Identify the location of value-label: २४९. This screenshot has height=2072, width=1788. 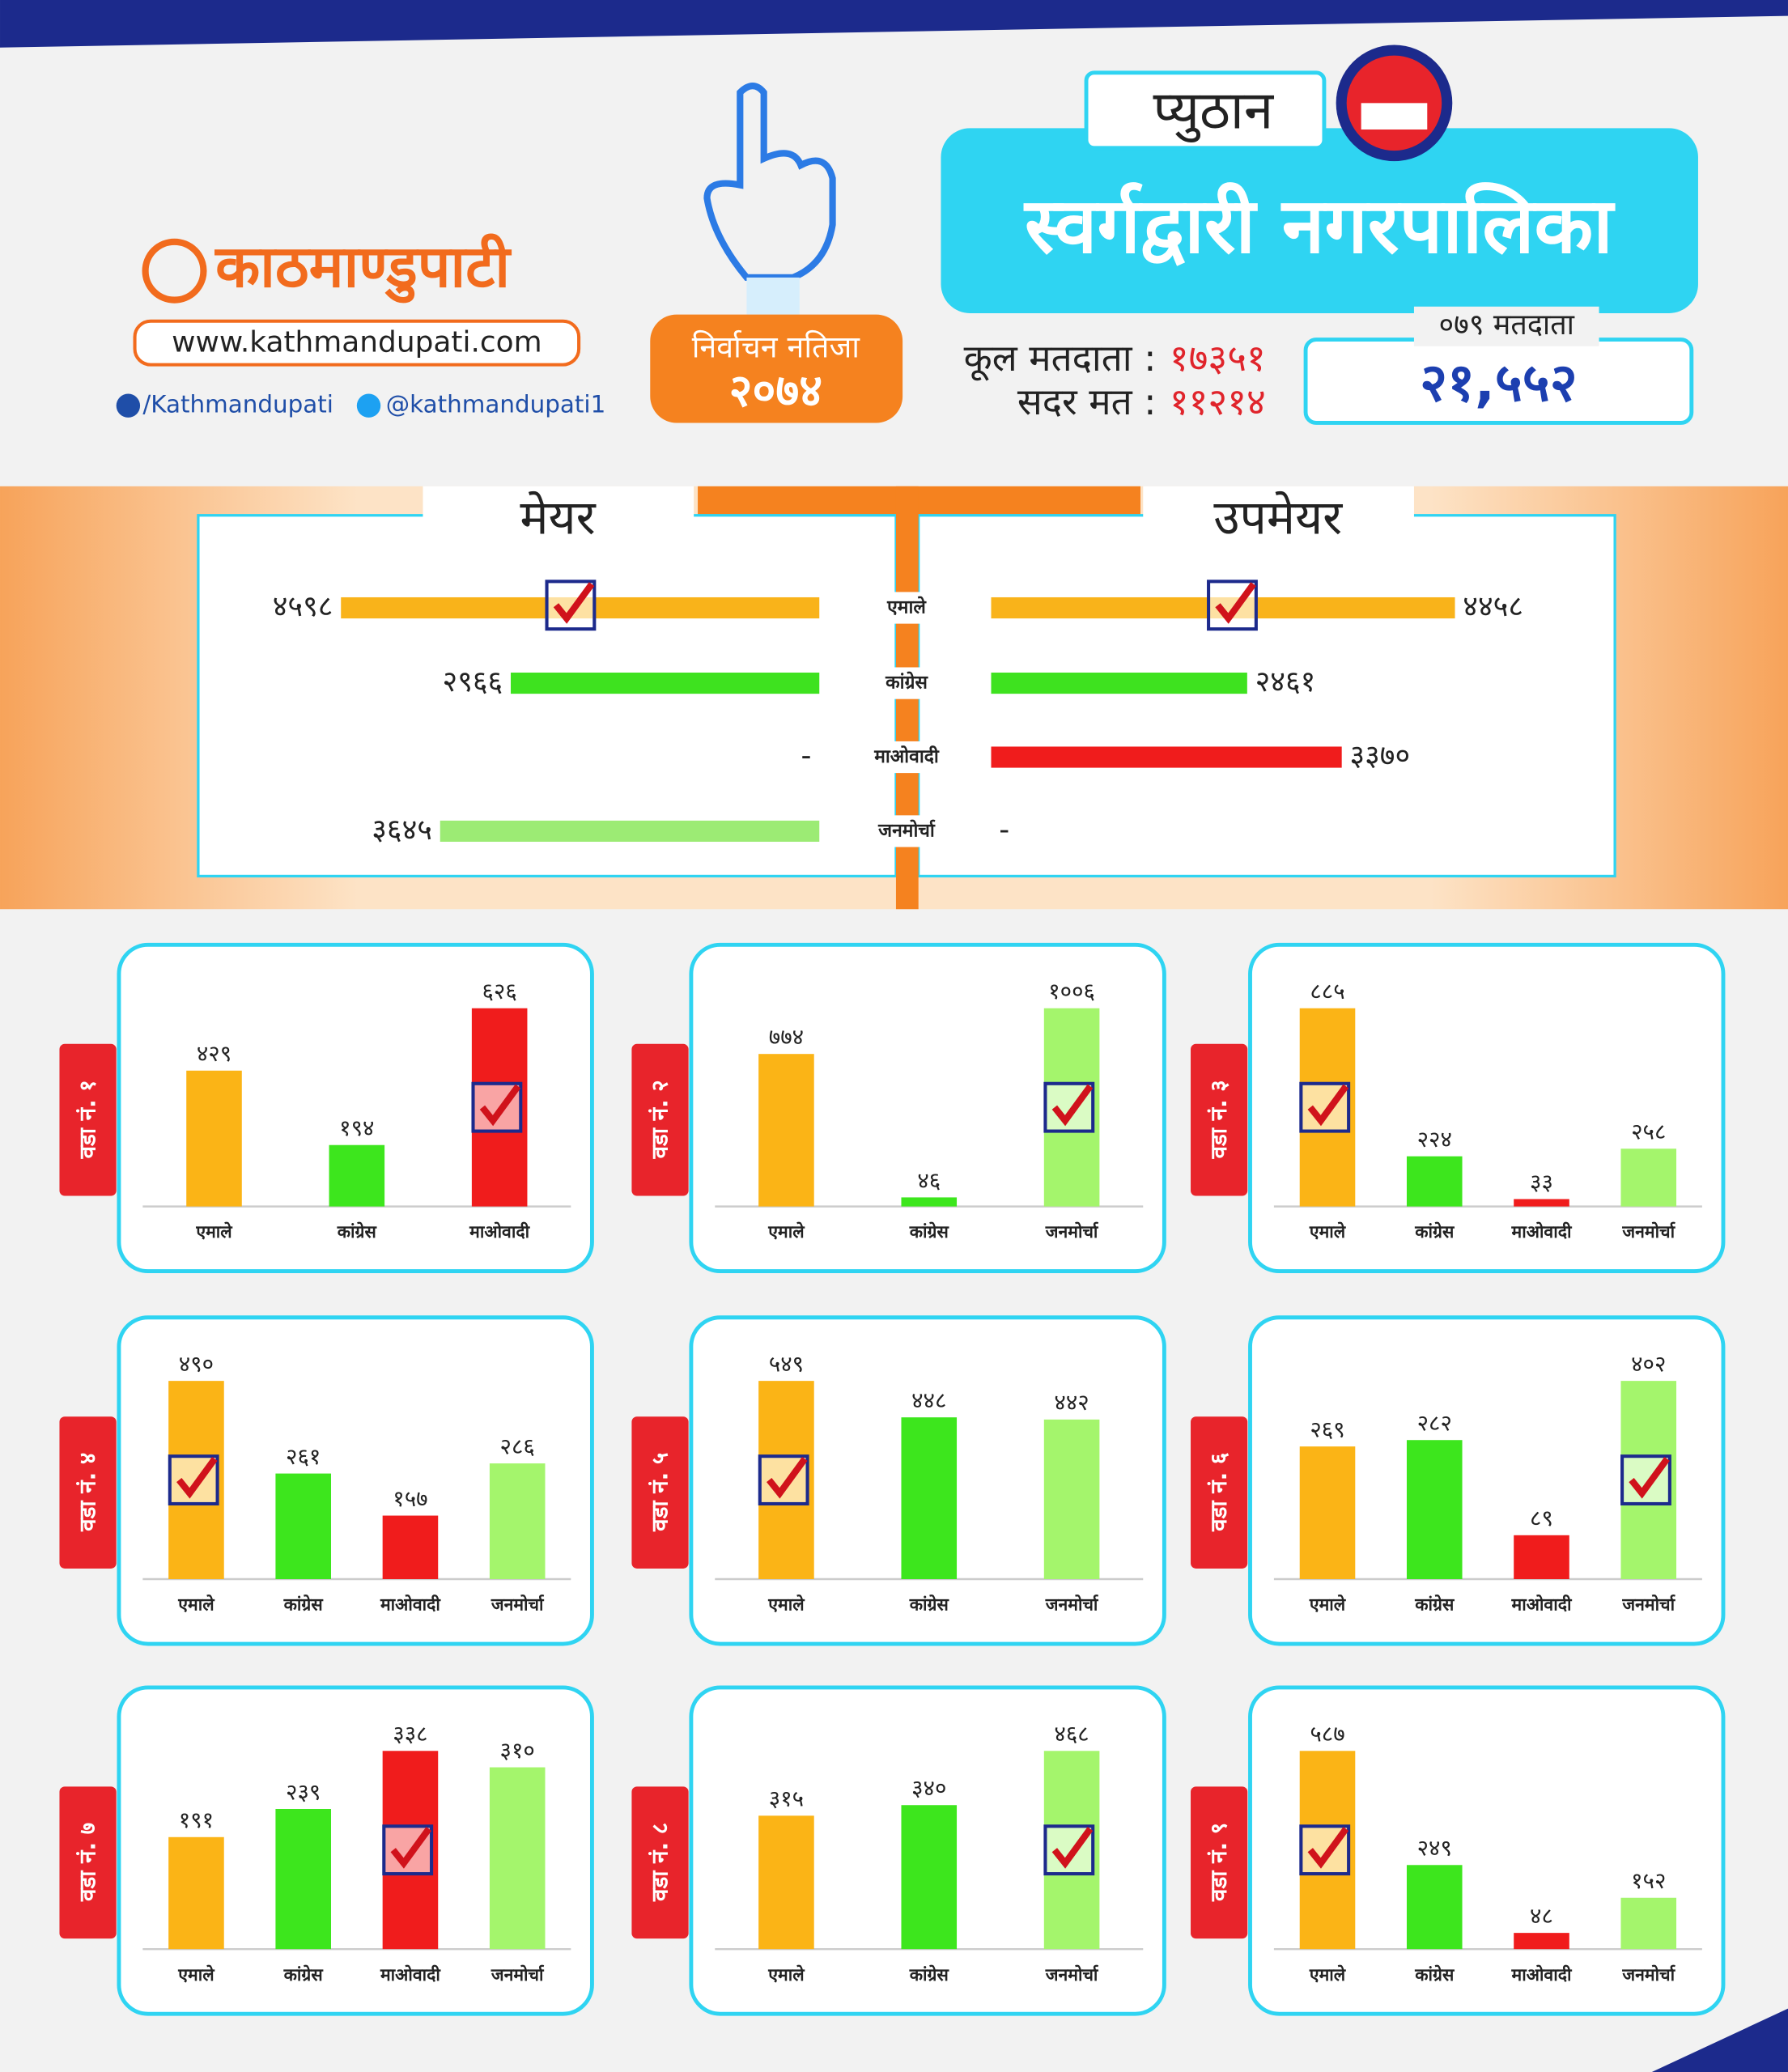
(1434, 1848).